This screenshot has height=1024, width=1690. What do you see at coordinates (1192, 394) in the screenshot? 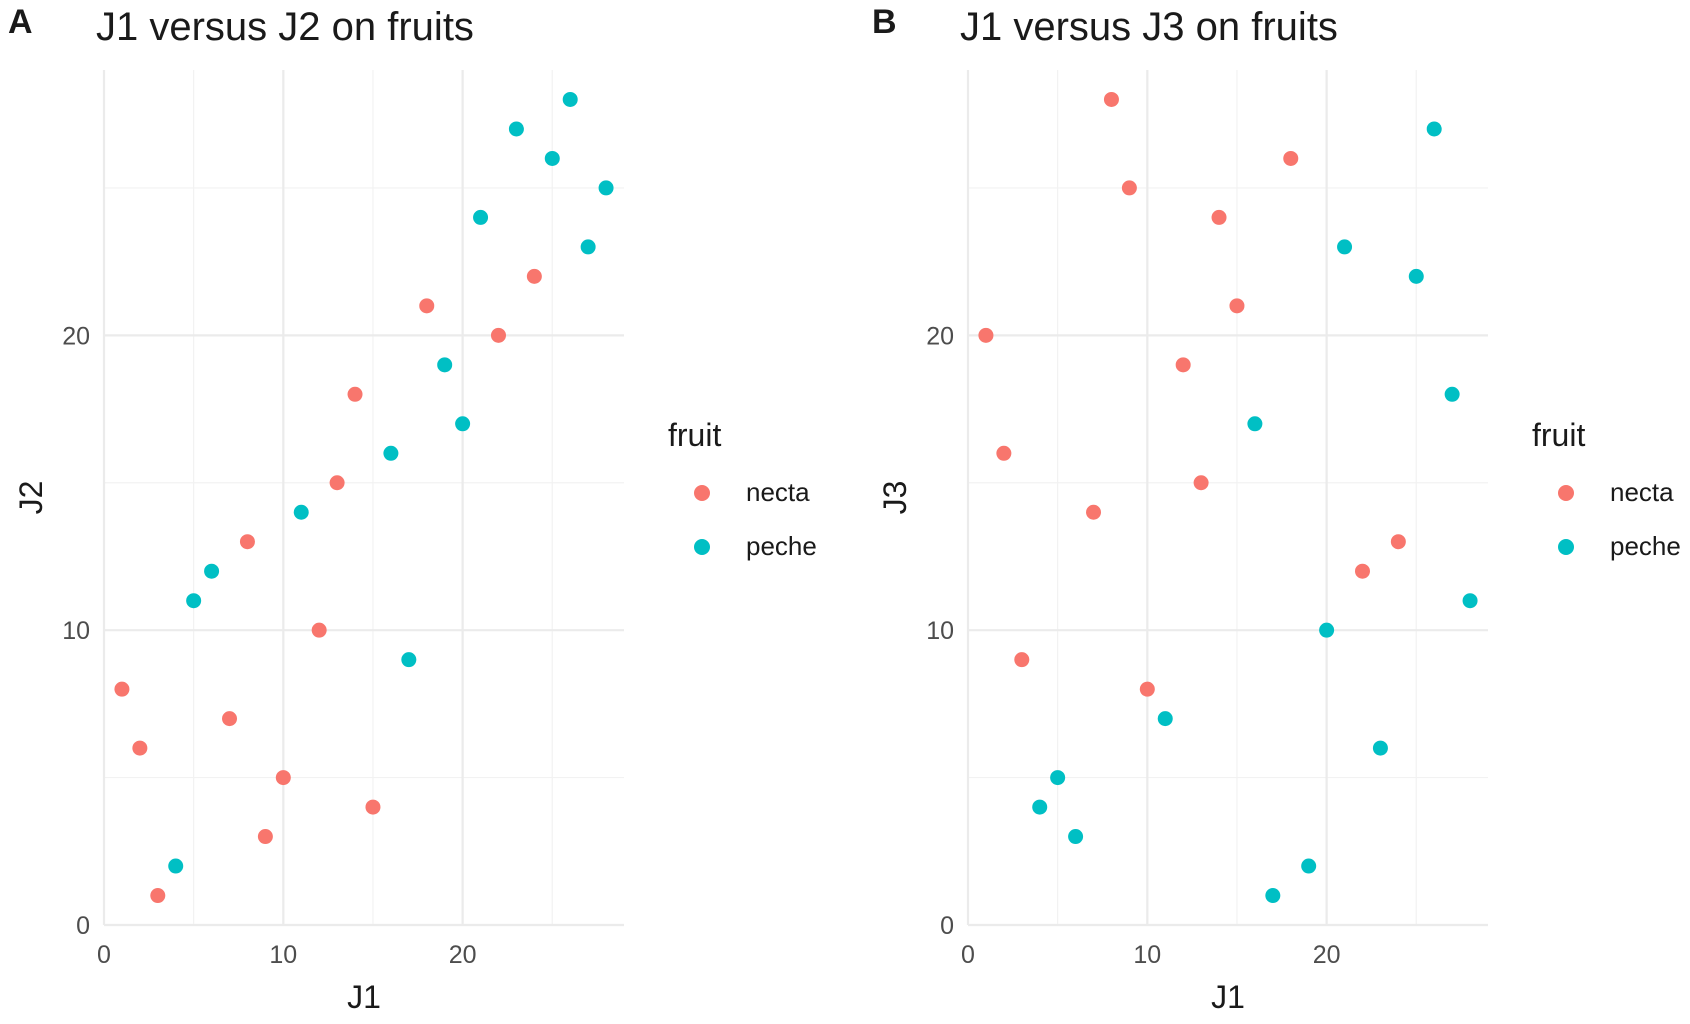
I see `series-necta` at bounding box center [1192, 394].